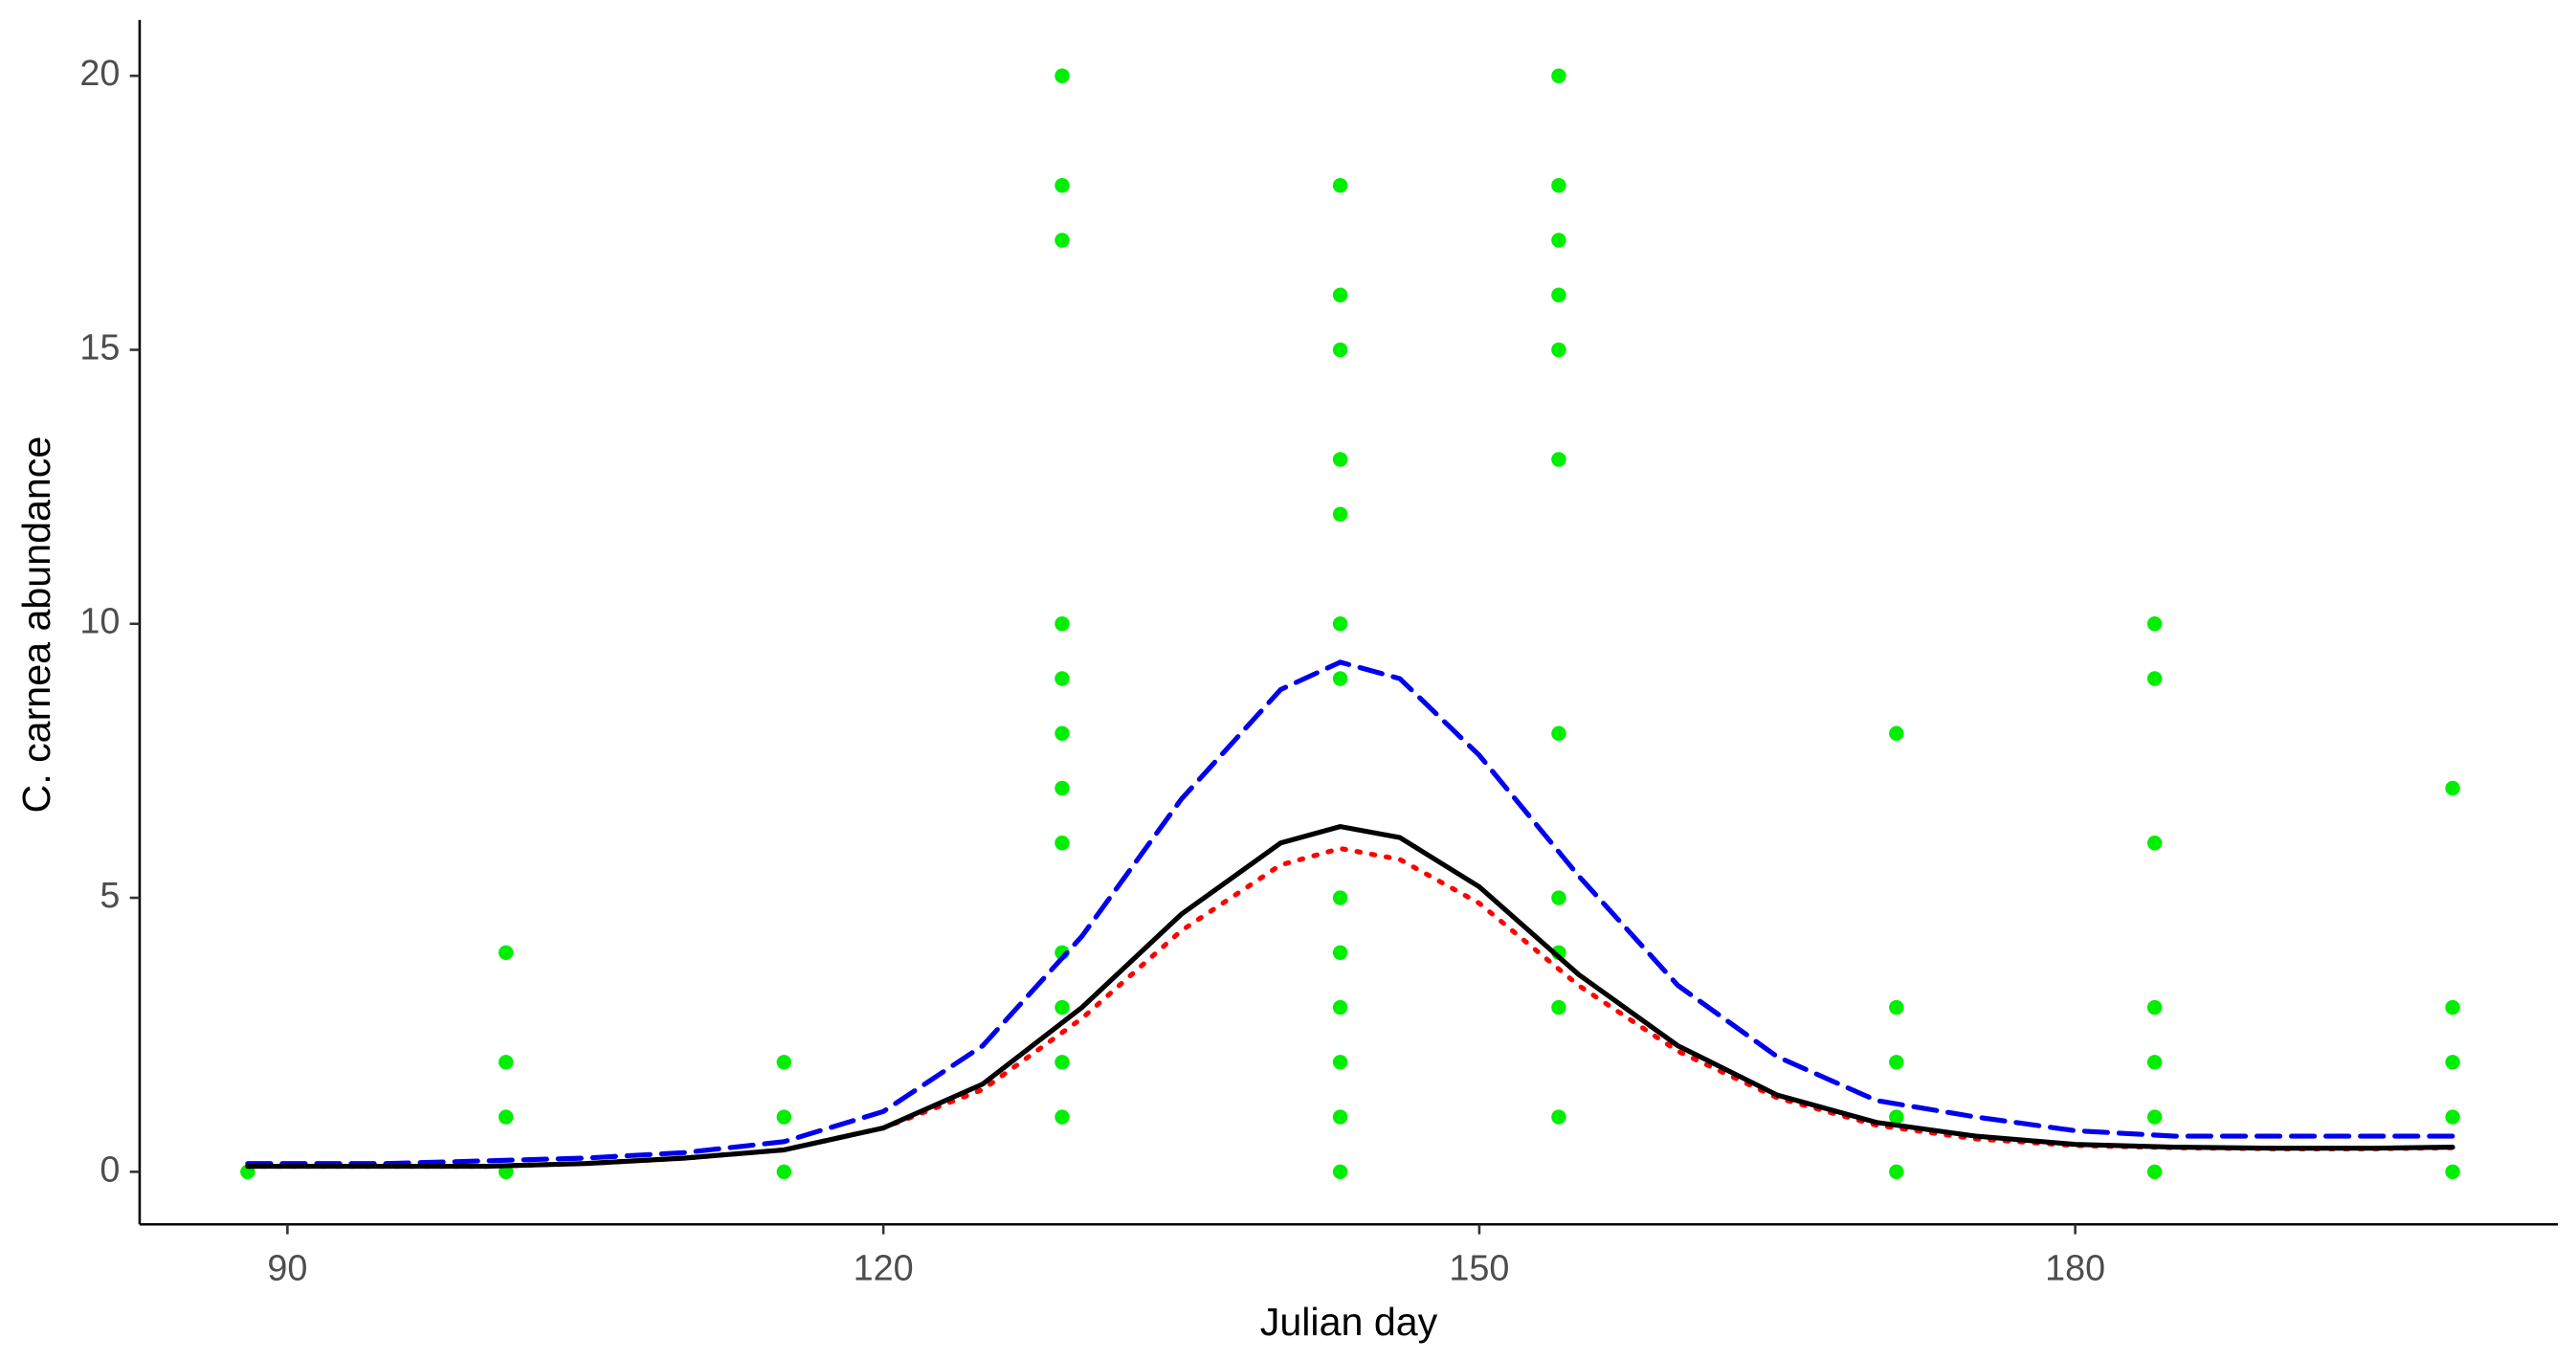 The width and height of the screenshot is (2576, 1361). Describe the element at coordinates (287, 1268) in the screenshot. I see `x-tick-label: 90` at that location.